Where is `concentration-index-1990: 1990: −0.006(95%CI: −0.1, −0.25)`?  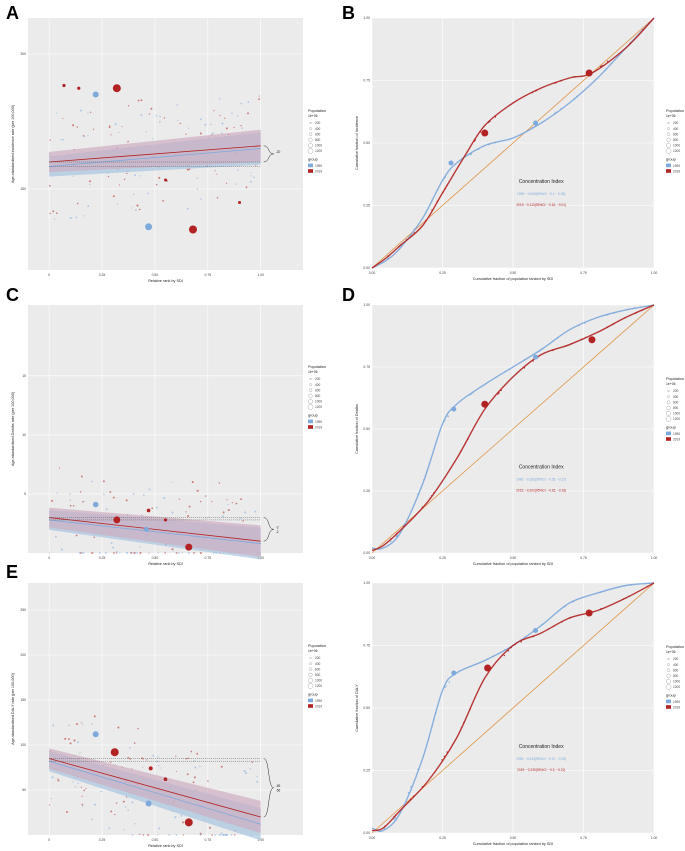
concentration-index-1990: 1990: −0.006(95%CI: −0.1, −0.25) is located at coordinates (541, 194).